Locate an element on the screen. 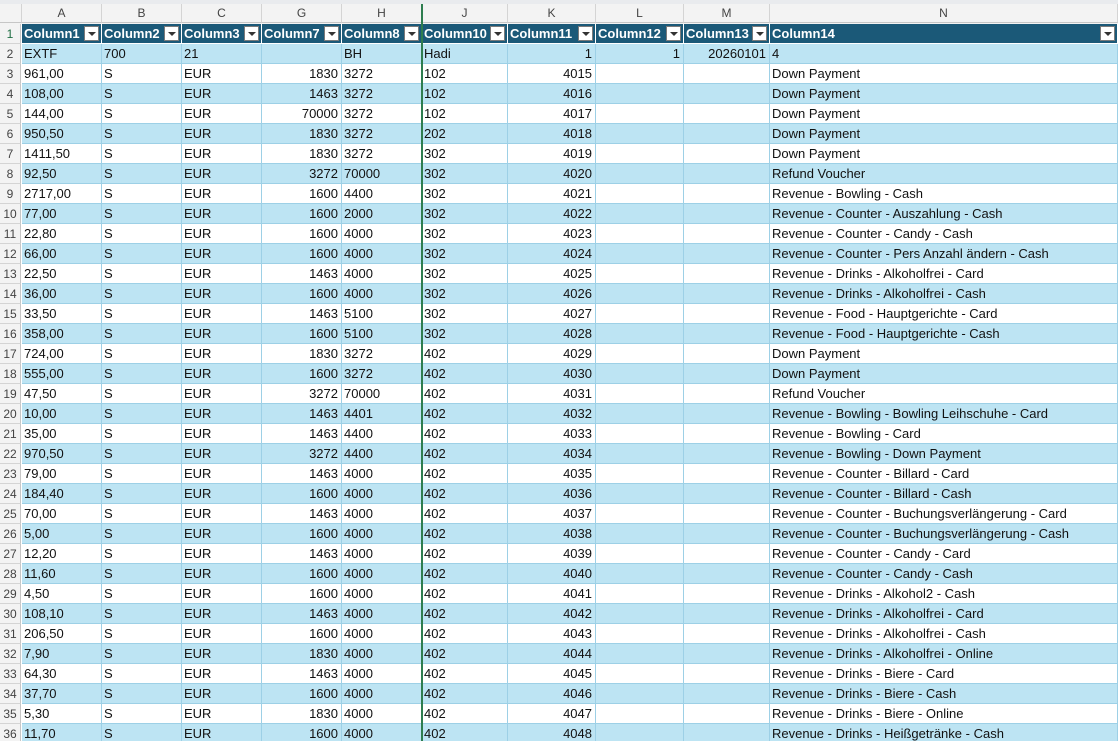 This screenshot has width=1118, height=741. row-number: 15 is located at coordinates (10, 314).